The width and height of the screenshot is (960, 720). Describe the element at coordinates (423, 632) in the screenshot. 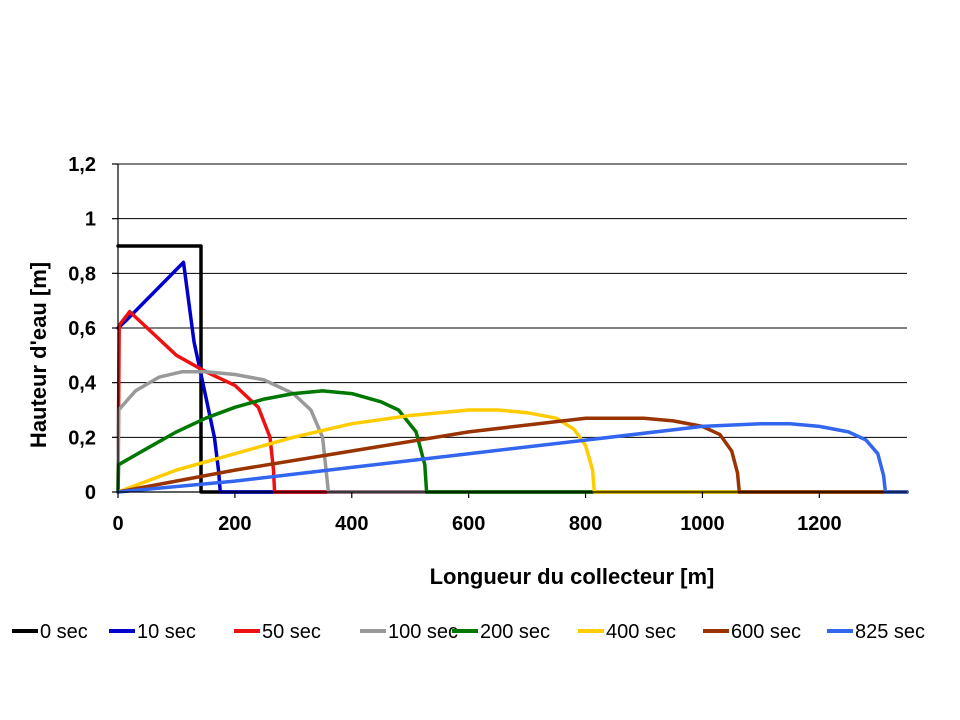

I see `legend-label: 100 sec` at that location.